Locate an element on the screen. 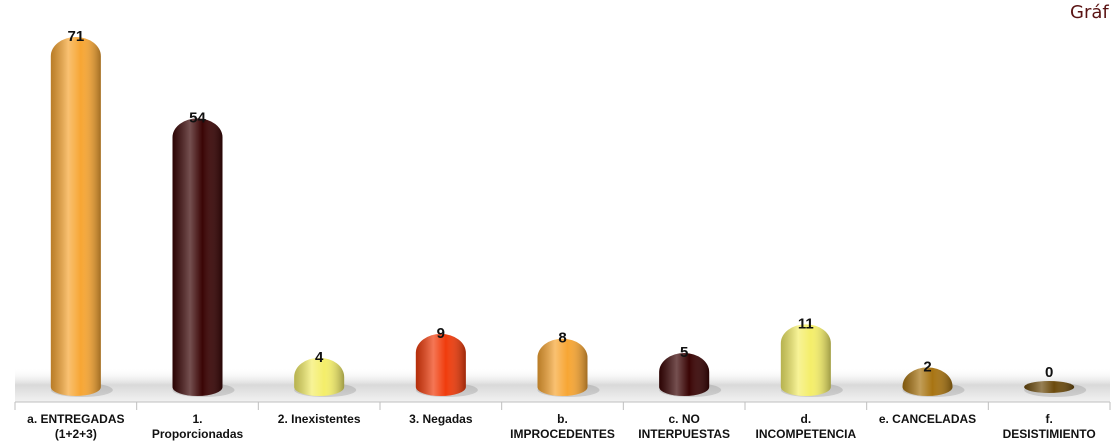 Image resolution: width=1114 pixels, height=445 pixels. data-label: 54 is located at coordinates (197, 117).